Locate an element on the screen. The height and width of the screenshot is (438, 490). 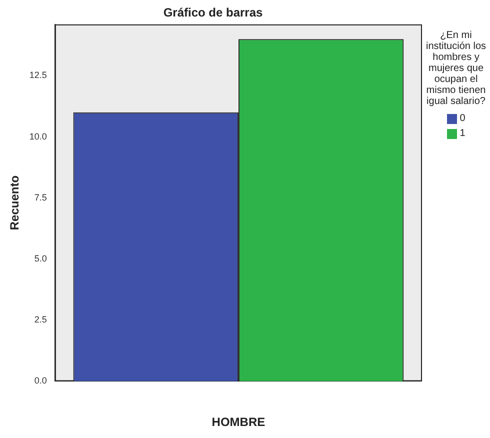
legend-title: ¿En mi institución los hombres y mujeres que ocupan el mismo tienen igual salario? is located at coordinates (456, 68).